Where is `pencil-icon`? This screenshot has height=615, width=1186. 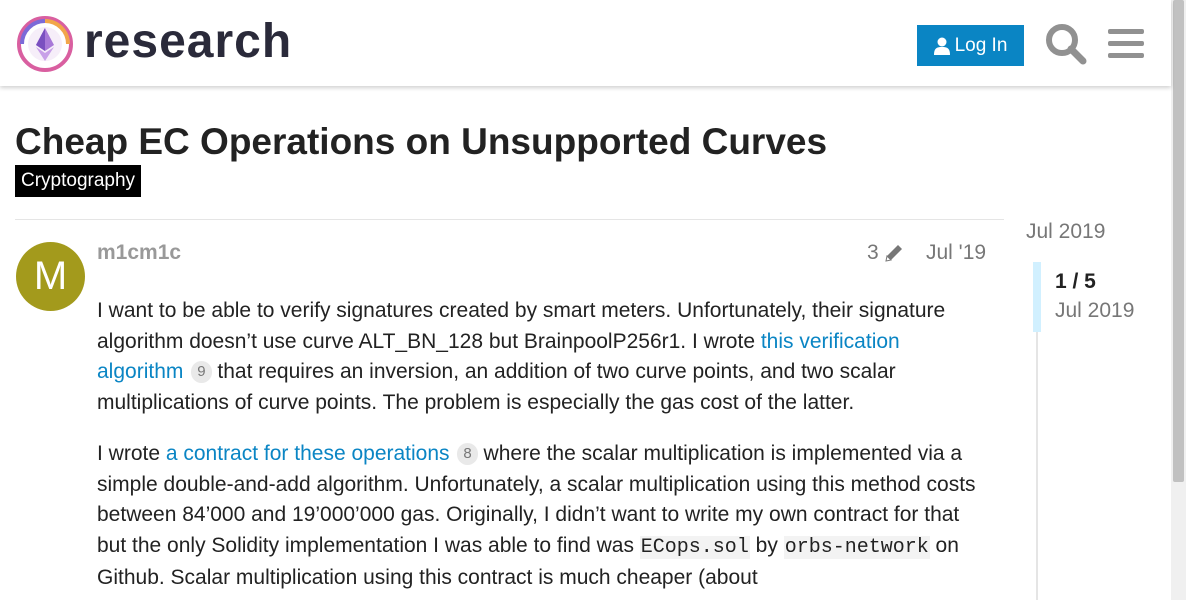
pencil-icon is located at coordinates (893, 253).